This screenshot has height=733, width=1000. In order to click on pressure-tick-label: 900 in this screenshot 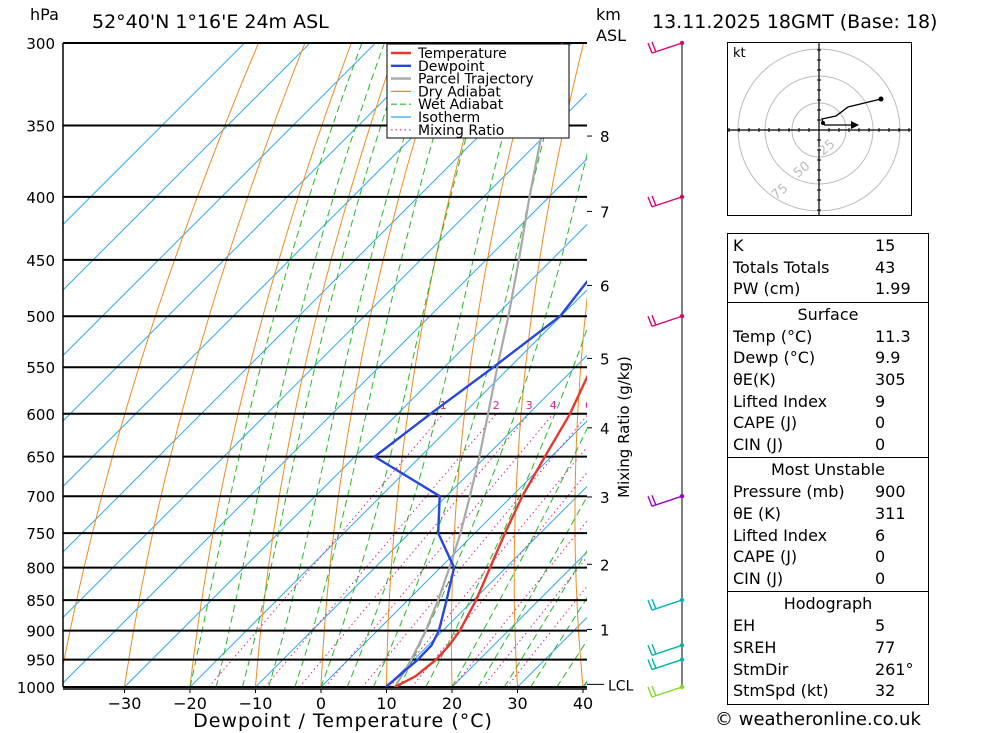, I will do `click(40, 632)`.